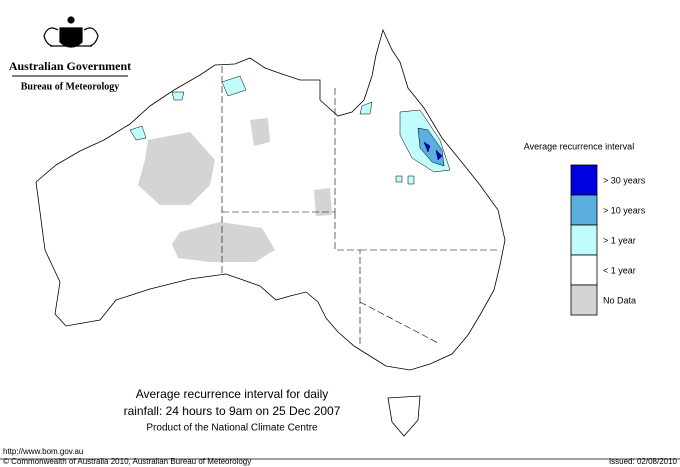 This screenshot has width=680, height=467. Describe the element at coordinates (71, 32) in the screenshot. I see `crest` at that location.